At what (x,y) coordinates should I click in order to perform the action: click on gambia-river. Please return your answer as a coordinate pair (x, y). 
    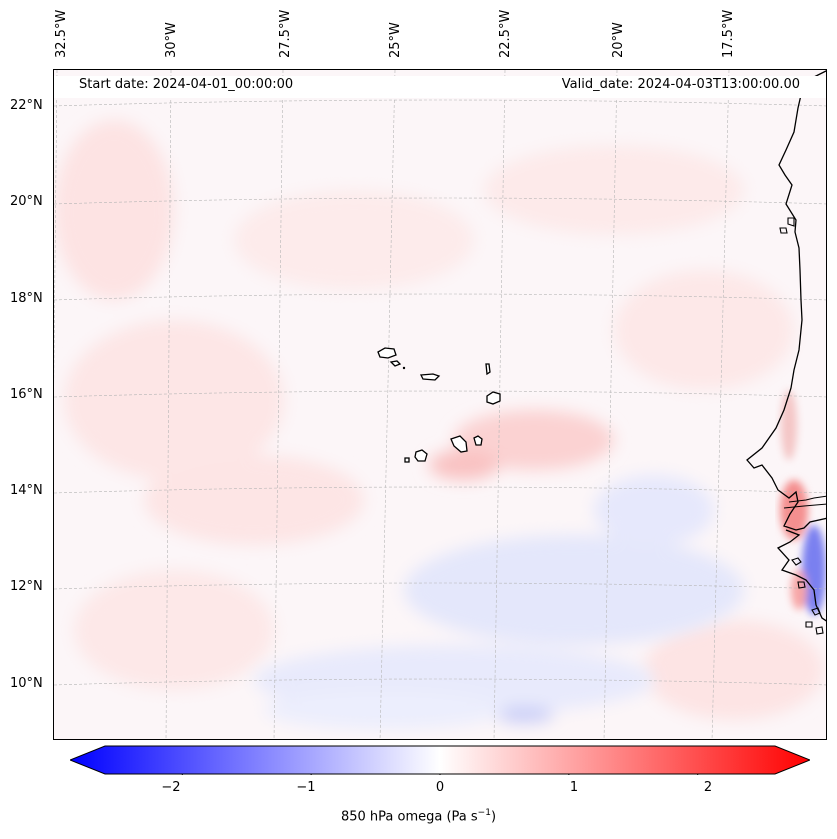
    Looking at the image, I should click on (804, 502).